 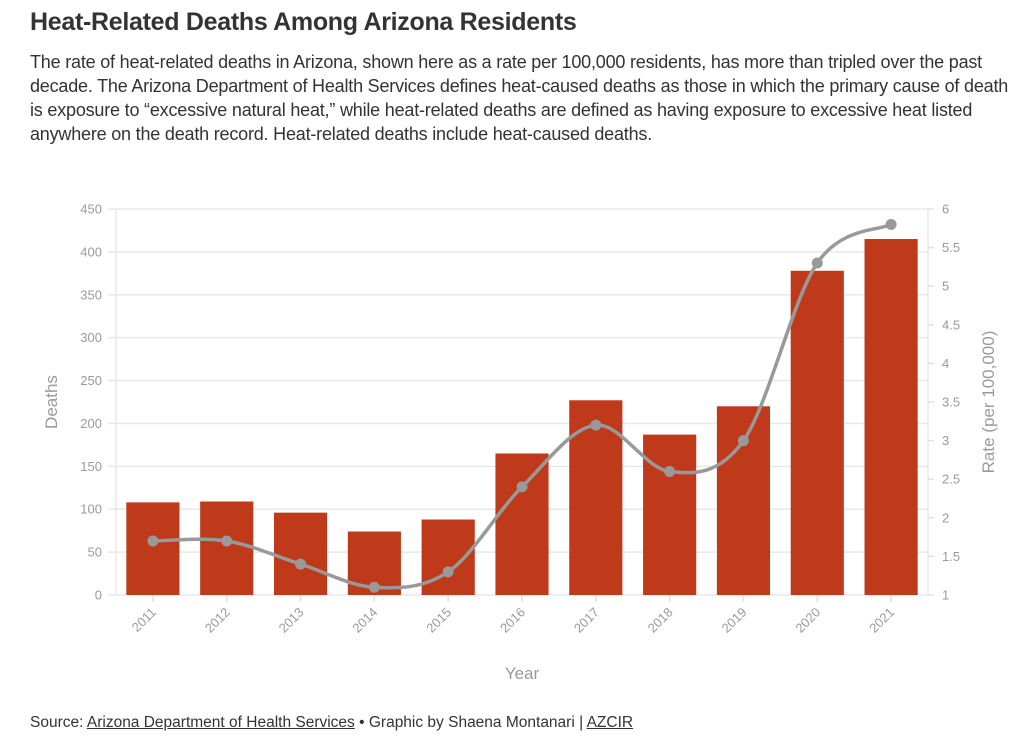 I want to click on rate-point-2015, so click(x=448, y=572).